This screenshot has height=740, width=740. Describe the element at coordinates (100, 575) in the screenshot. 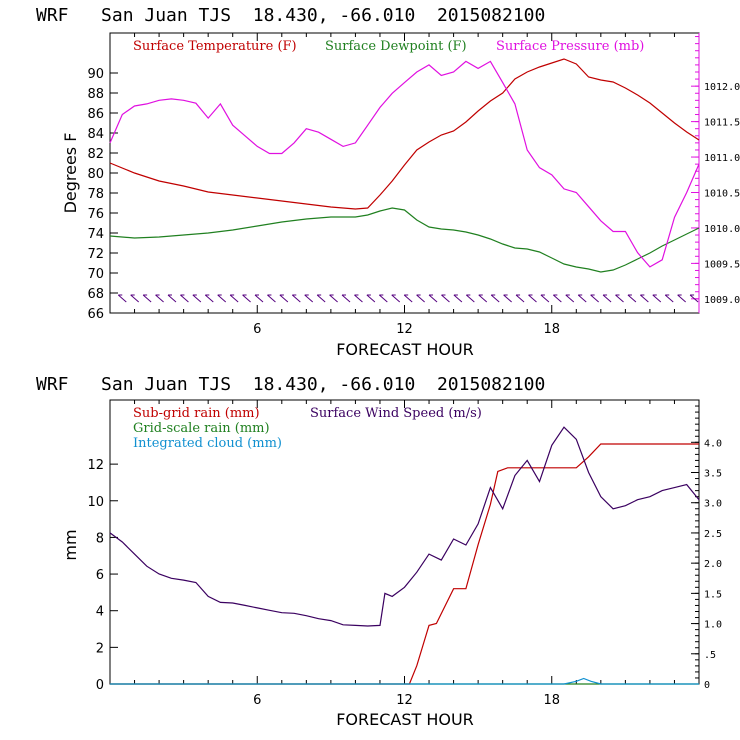

I see `y-tick-label: 6` at that location.